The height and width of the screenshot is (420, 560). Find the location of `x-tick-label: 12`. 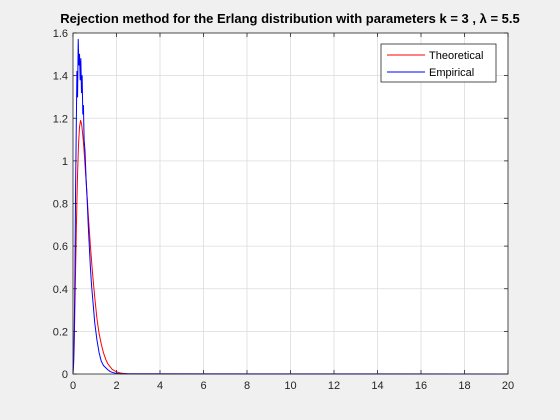

x-tick-label: 12 is located at coordinates (334, 386).